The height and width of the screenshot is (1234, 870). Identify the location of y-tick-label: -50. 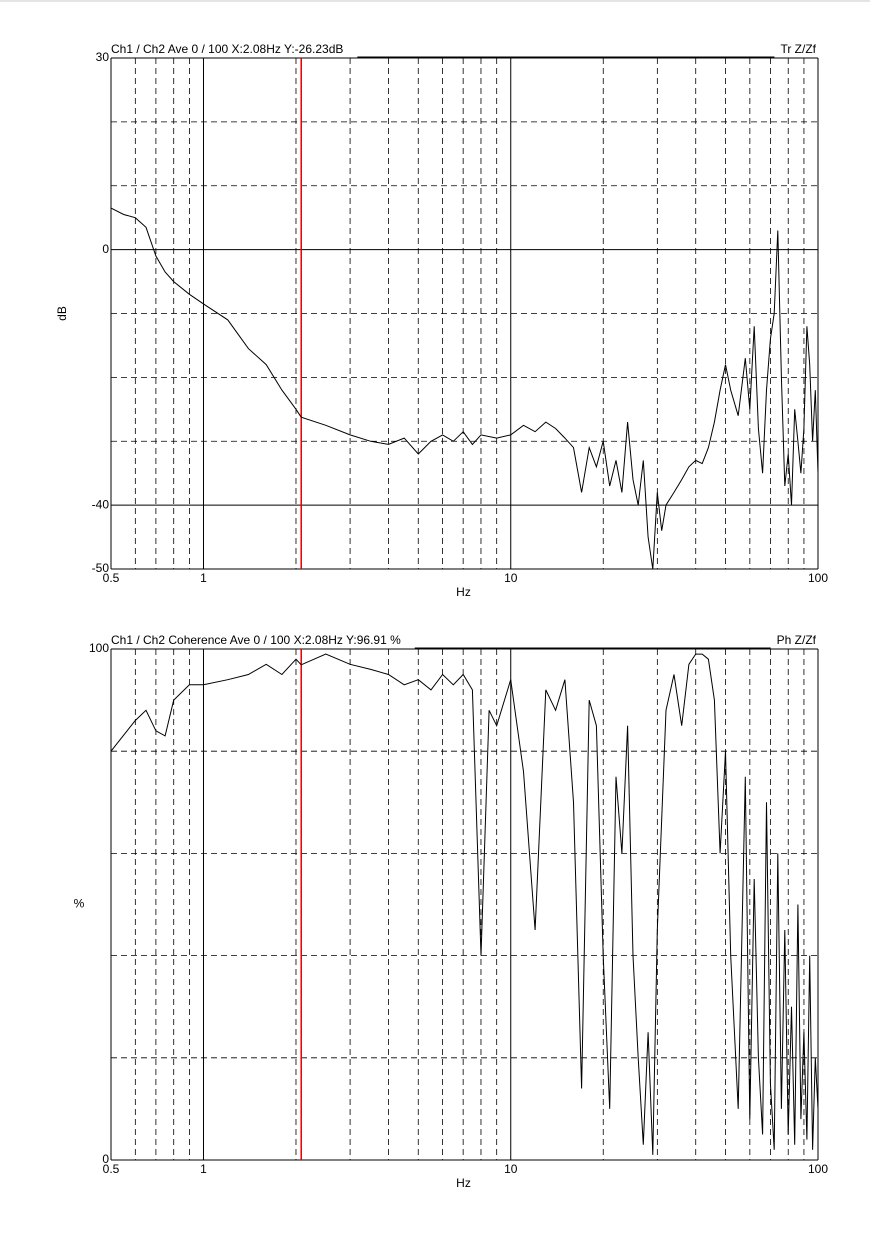
(101, 568).